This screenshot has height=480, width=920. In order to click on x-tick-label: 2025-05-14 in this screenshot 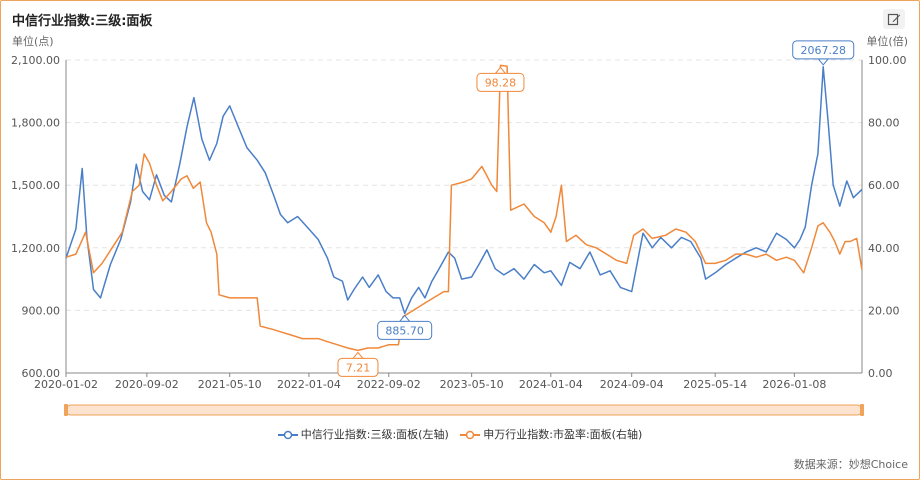, I will do `click(715, 384)`.